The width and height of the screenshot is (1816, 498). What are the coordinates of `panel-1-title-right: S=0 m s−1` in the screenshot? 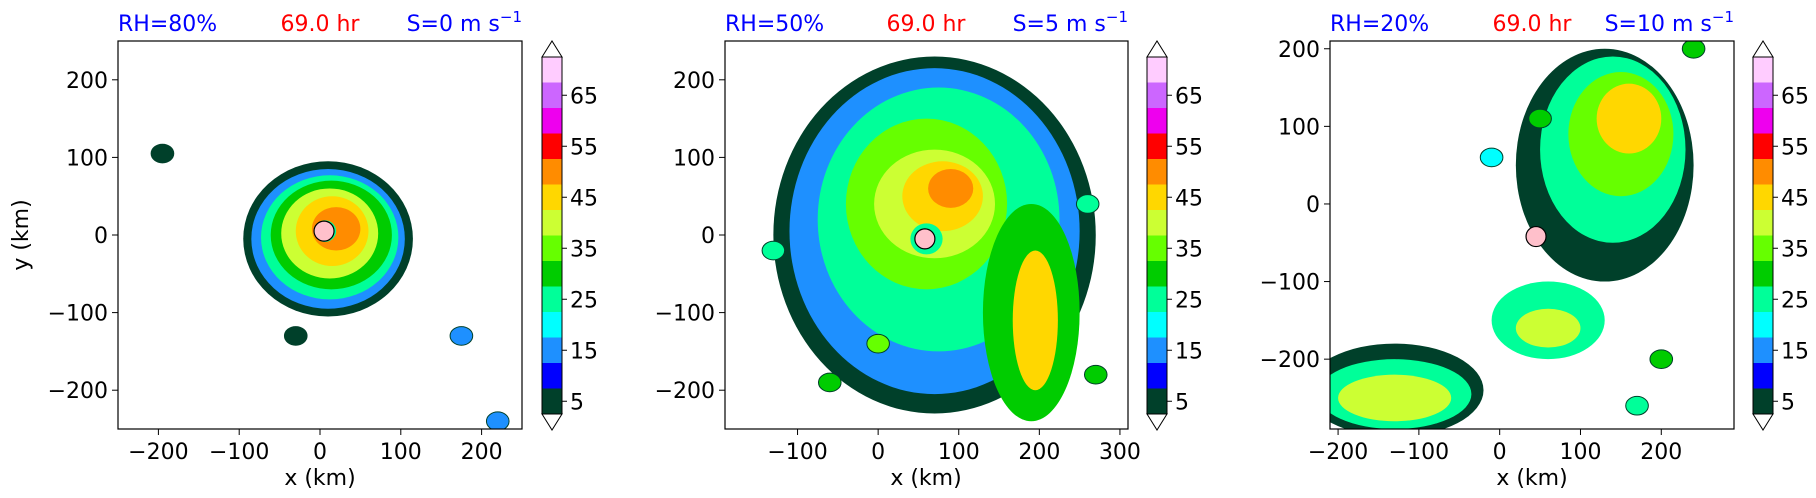 It's located at (464, 22).